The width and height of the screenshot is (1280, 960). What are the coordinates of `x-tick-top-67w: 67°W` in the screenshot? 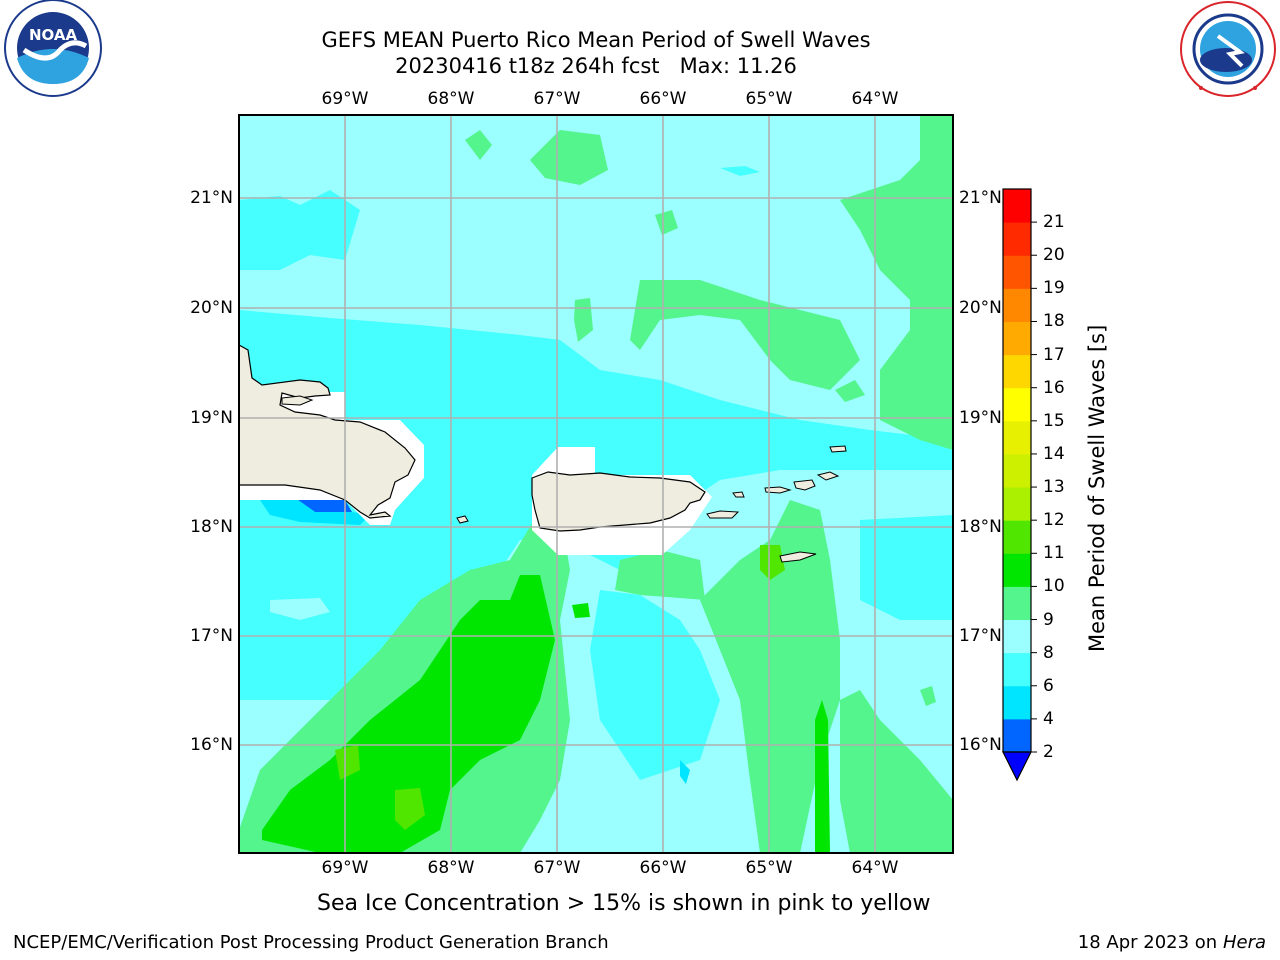 It's located at (557, 99).